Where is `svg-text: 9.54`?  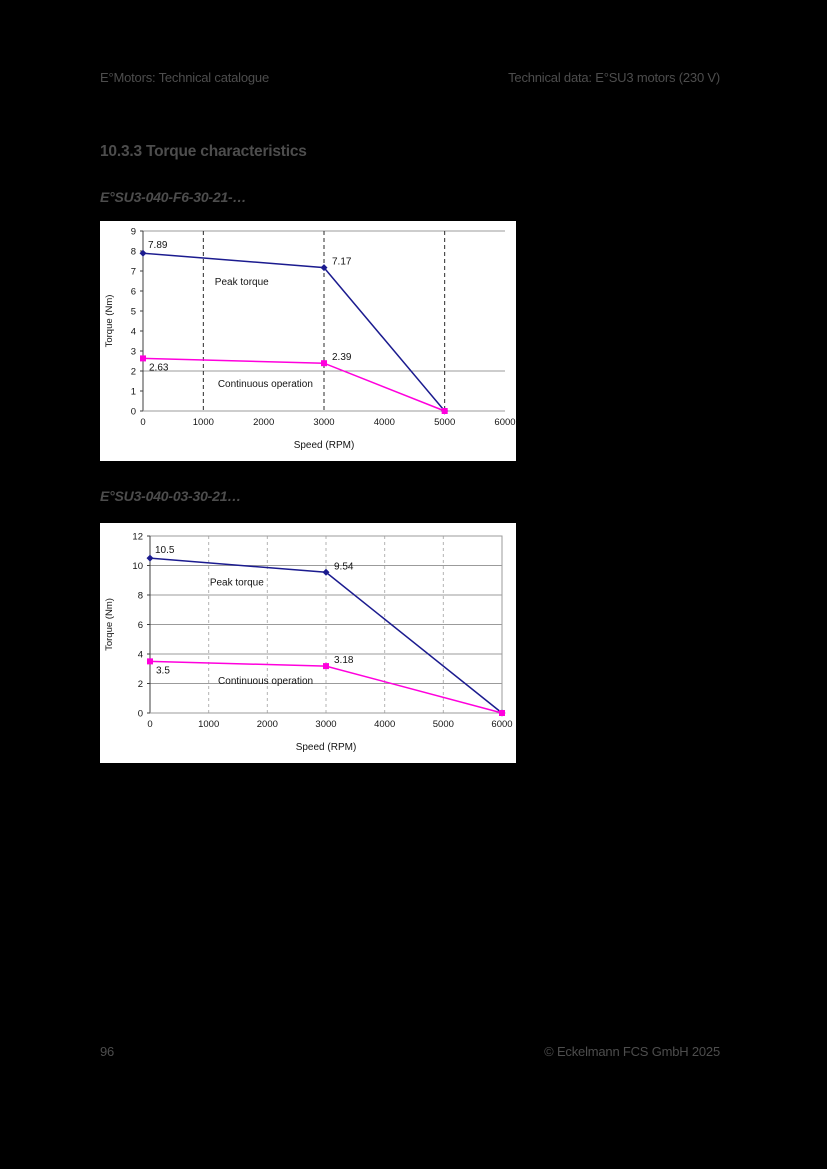
svg-text: 9.54 is located at coordinates (344, 566).